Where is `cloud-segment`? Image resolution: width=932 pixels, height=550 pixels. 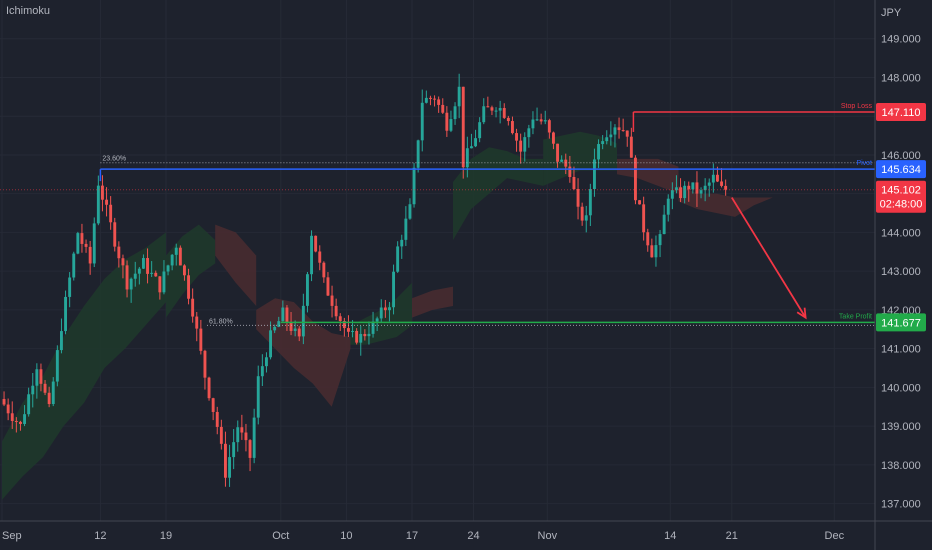
cloud-segment is located at coordinates (432, 302).